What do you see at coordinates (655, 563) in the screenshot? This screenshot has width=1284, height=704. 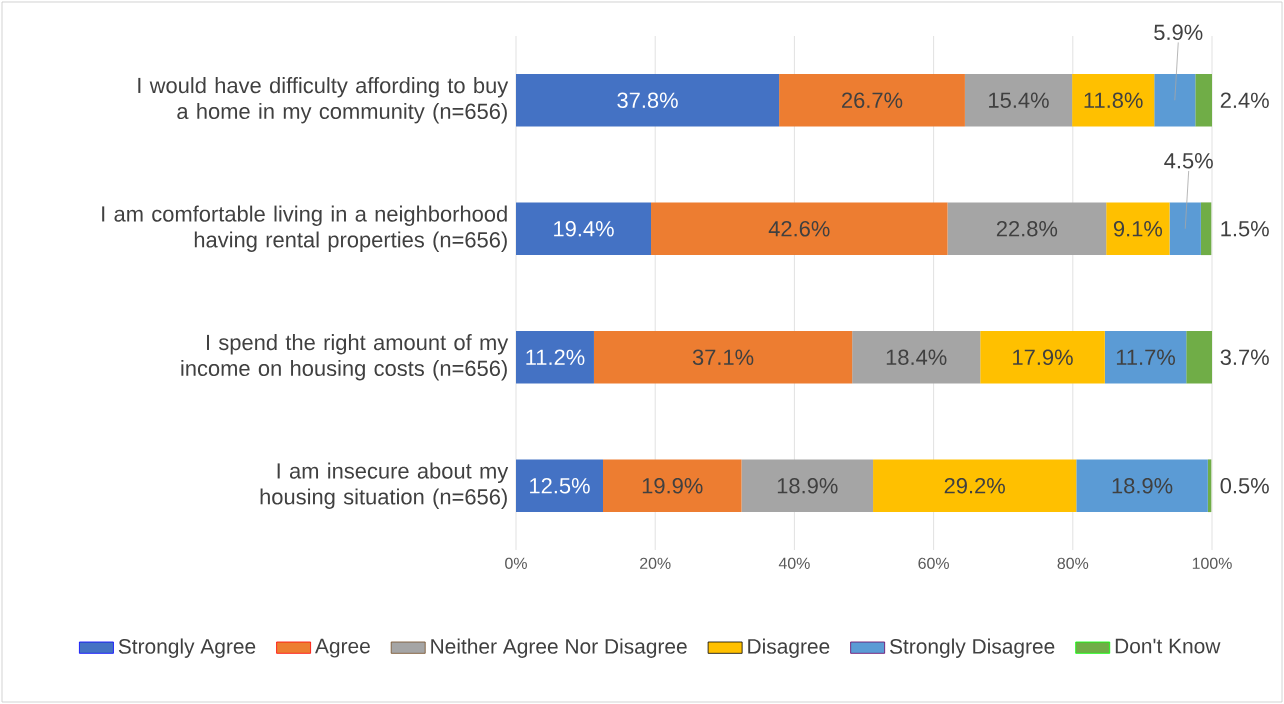 I see `x-tick-label: 20%` at bounding box center [655, 563].